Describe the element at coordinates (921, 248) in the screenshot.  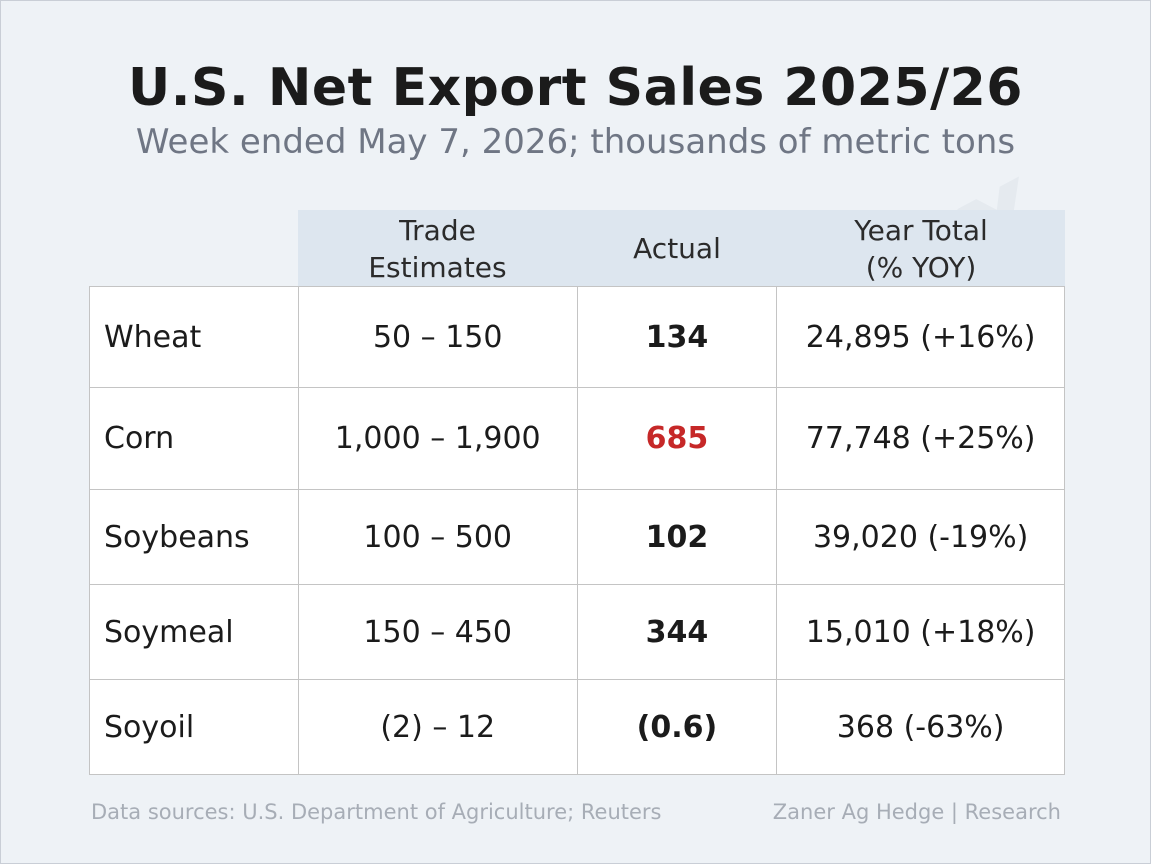
I see `header-year-total: Year Total (% YOY)` at that location.